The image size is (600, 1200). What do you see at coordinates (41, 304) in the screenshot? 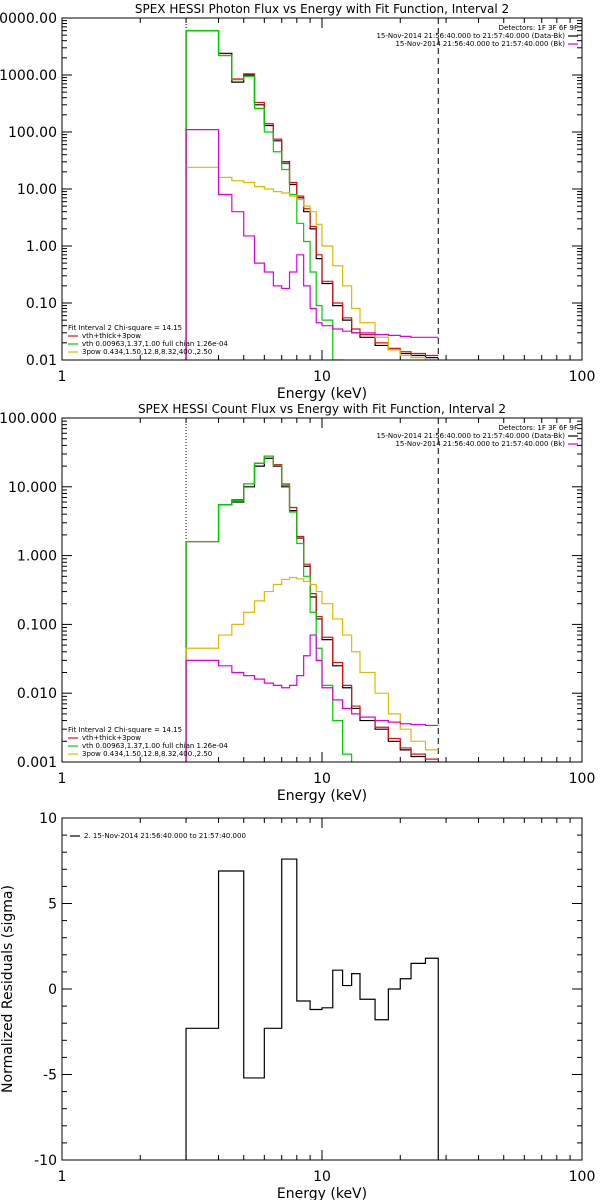
I see `y-tick-label: 0.10` at bounding box center [41, 304].